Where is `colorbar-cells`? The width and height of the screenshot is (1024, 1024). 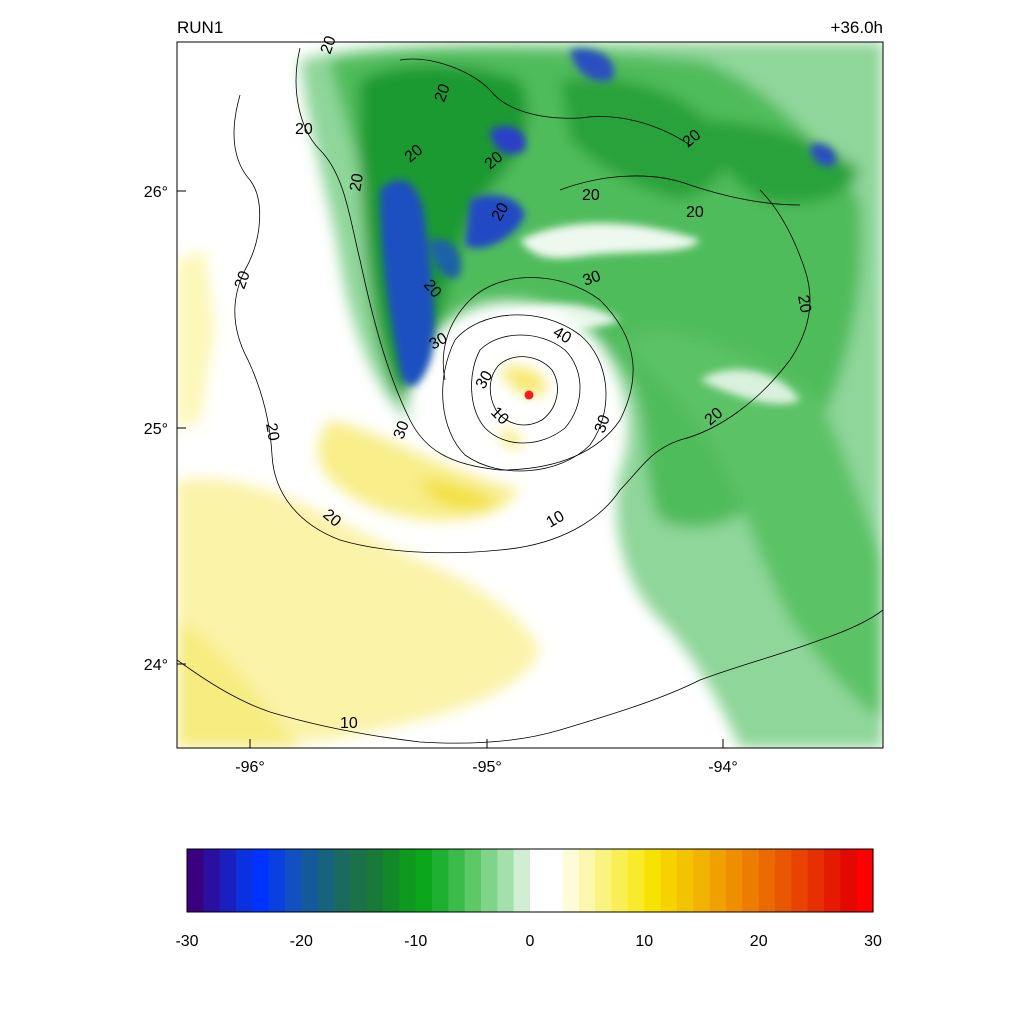
colorbar-cells is located at coordinates (530, 880).